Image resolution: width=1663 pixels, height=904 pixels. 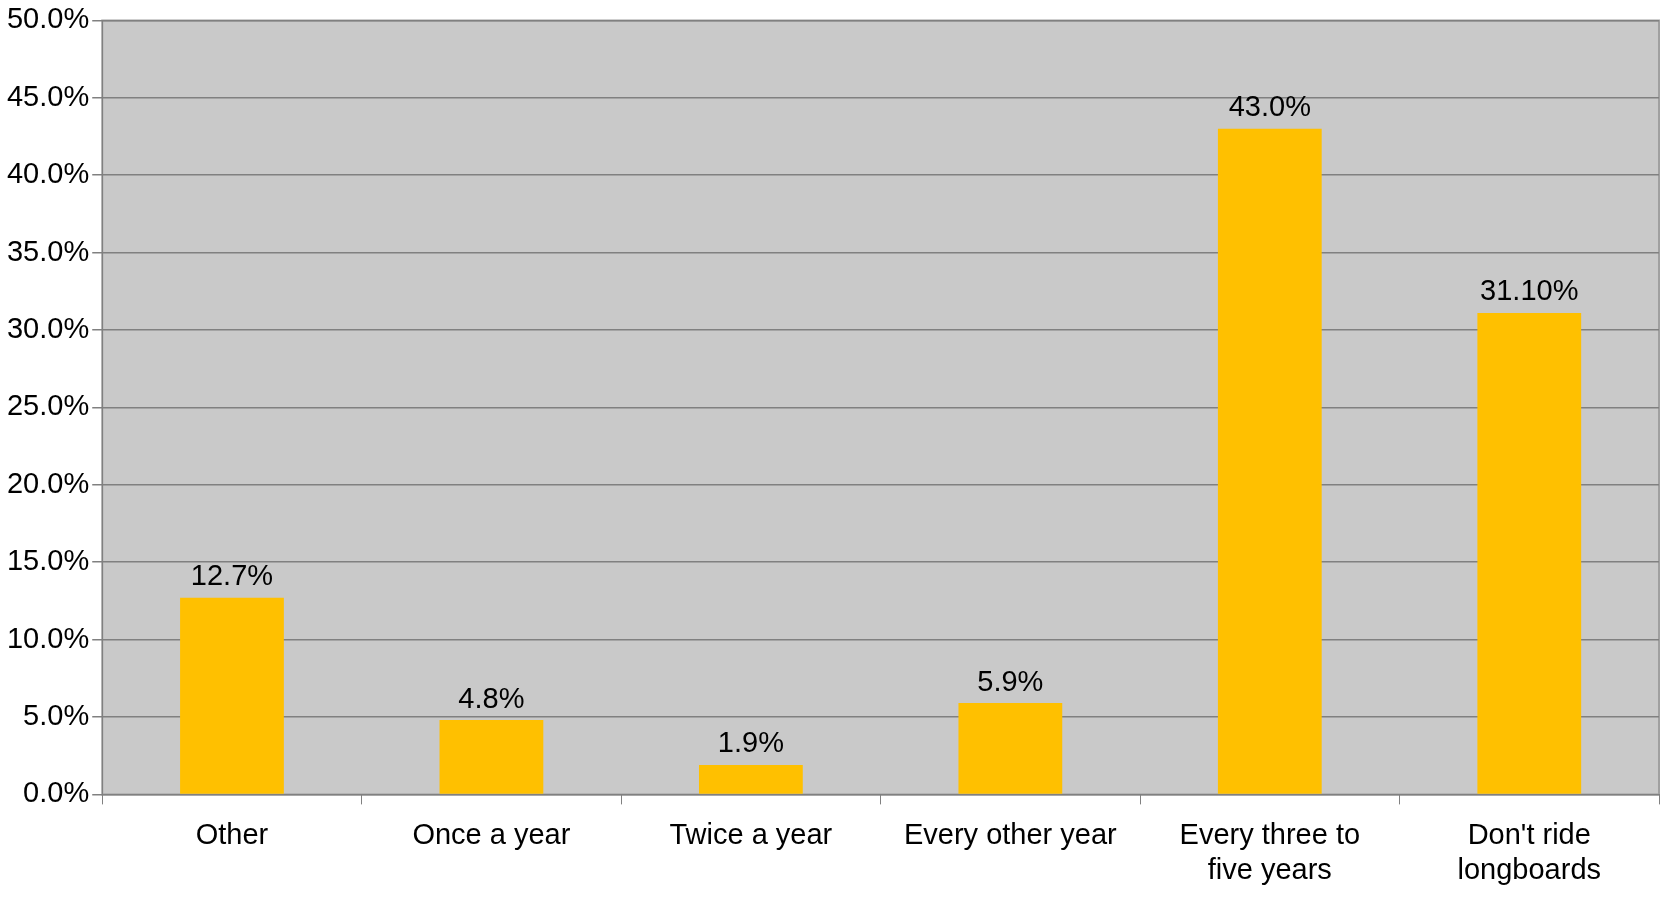 I want to click on x-tick-label: Twice a year, so click(x=751, y=833).